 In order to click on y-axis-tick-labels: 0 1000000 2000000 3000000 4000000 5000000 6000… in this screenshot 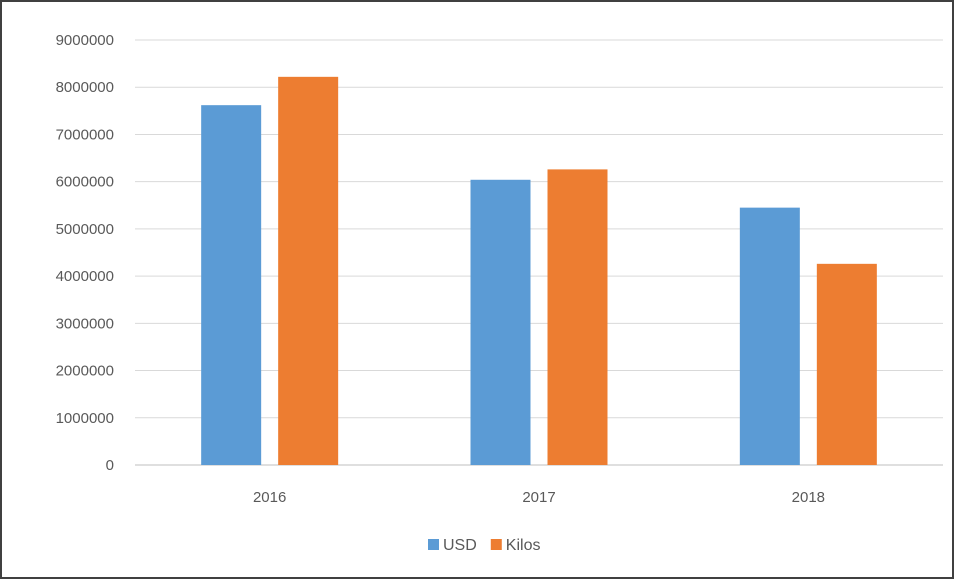, I will do `click(85, 253)`.